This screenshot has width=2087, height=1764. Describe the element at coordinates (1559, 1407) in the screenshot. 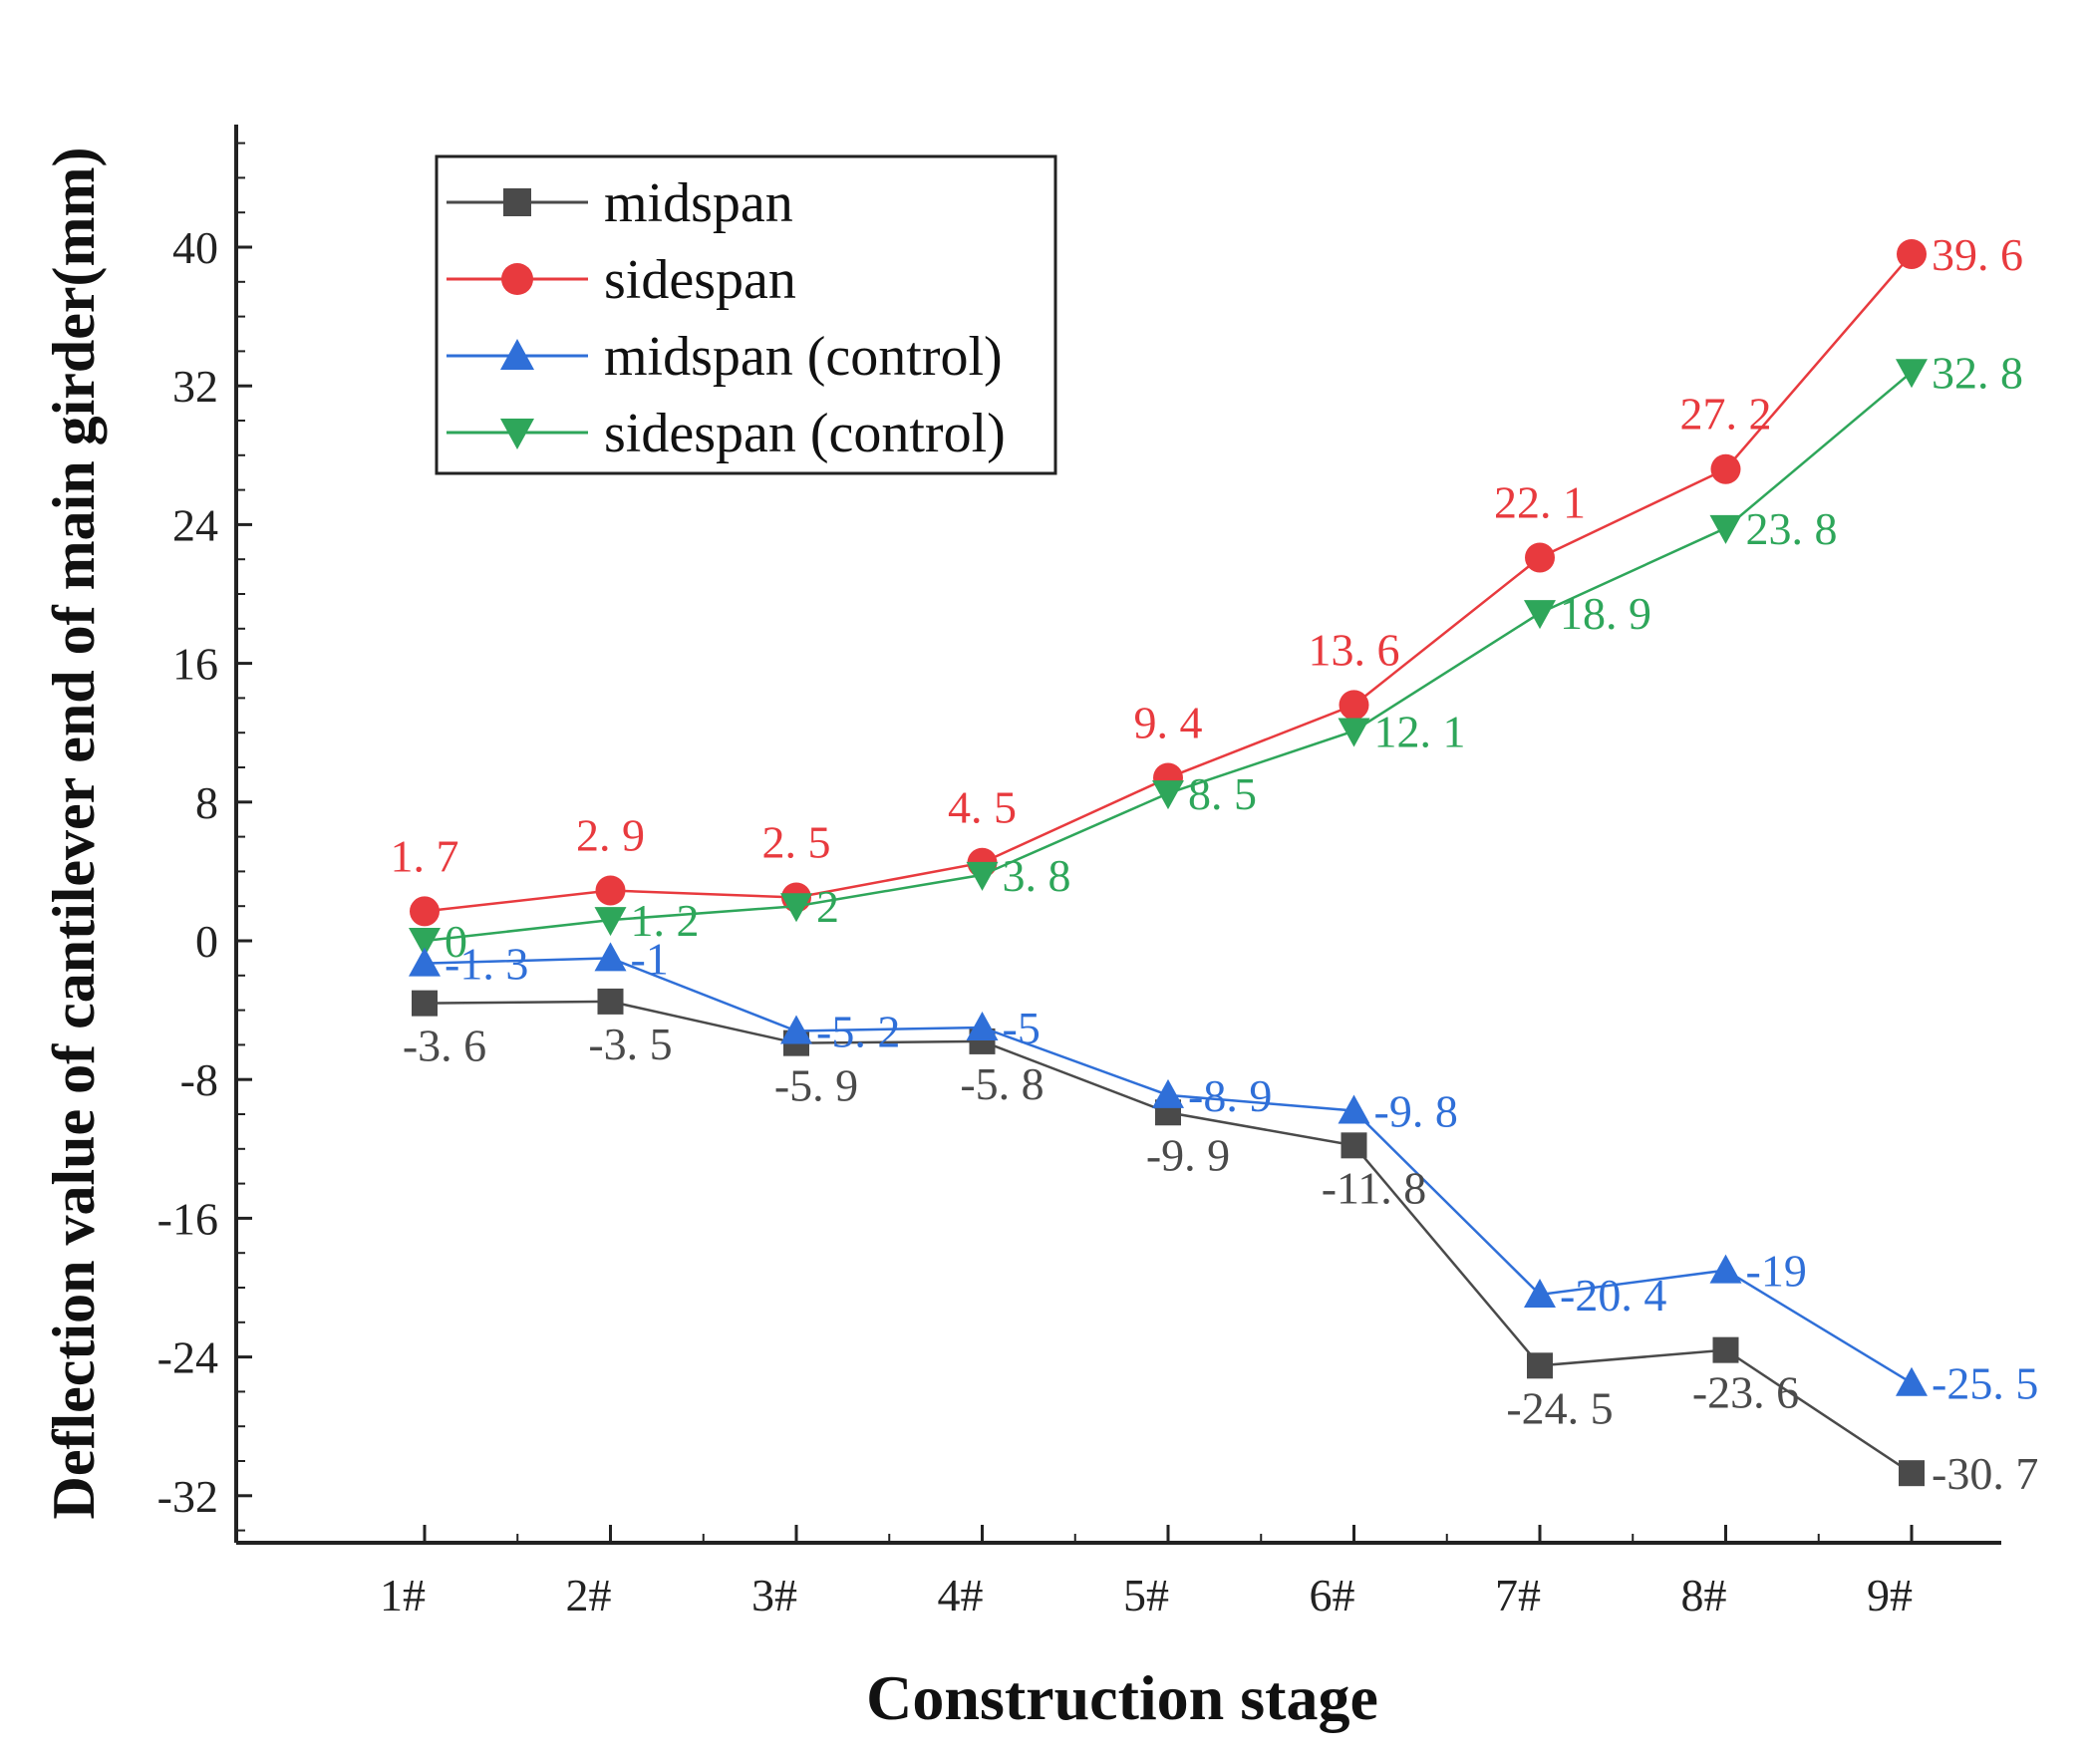

I see `data-label: -24. 5` at that location.